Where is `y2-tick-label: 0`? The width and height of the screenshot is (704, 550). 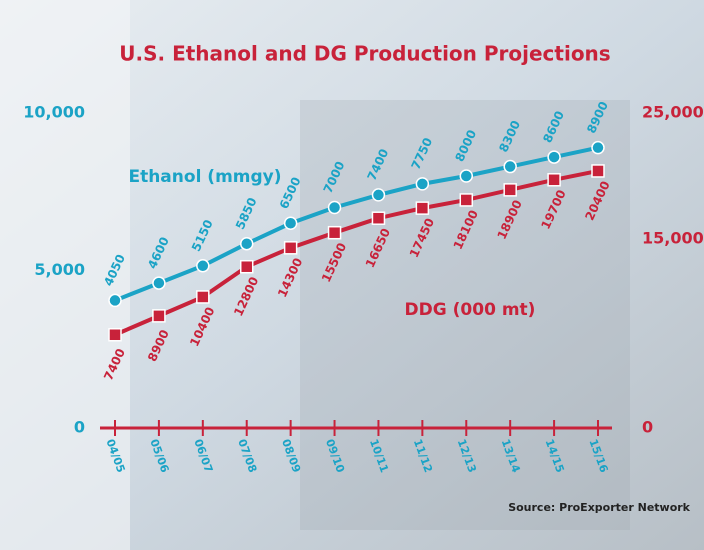
y2-tick-label: 0 is located at coordinates (647, 427).